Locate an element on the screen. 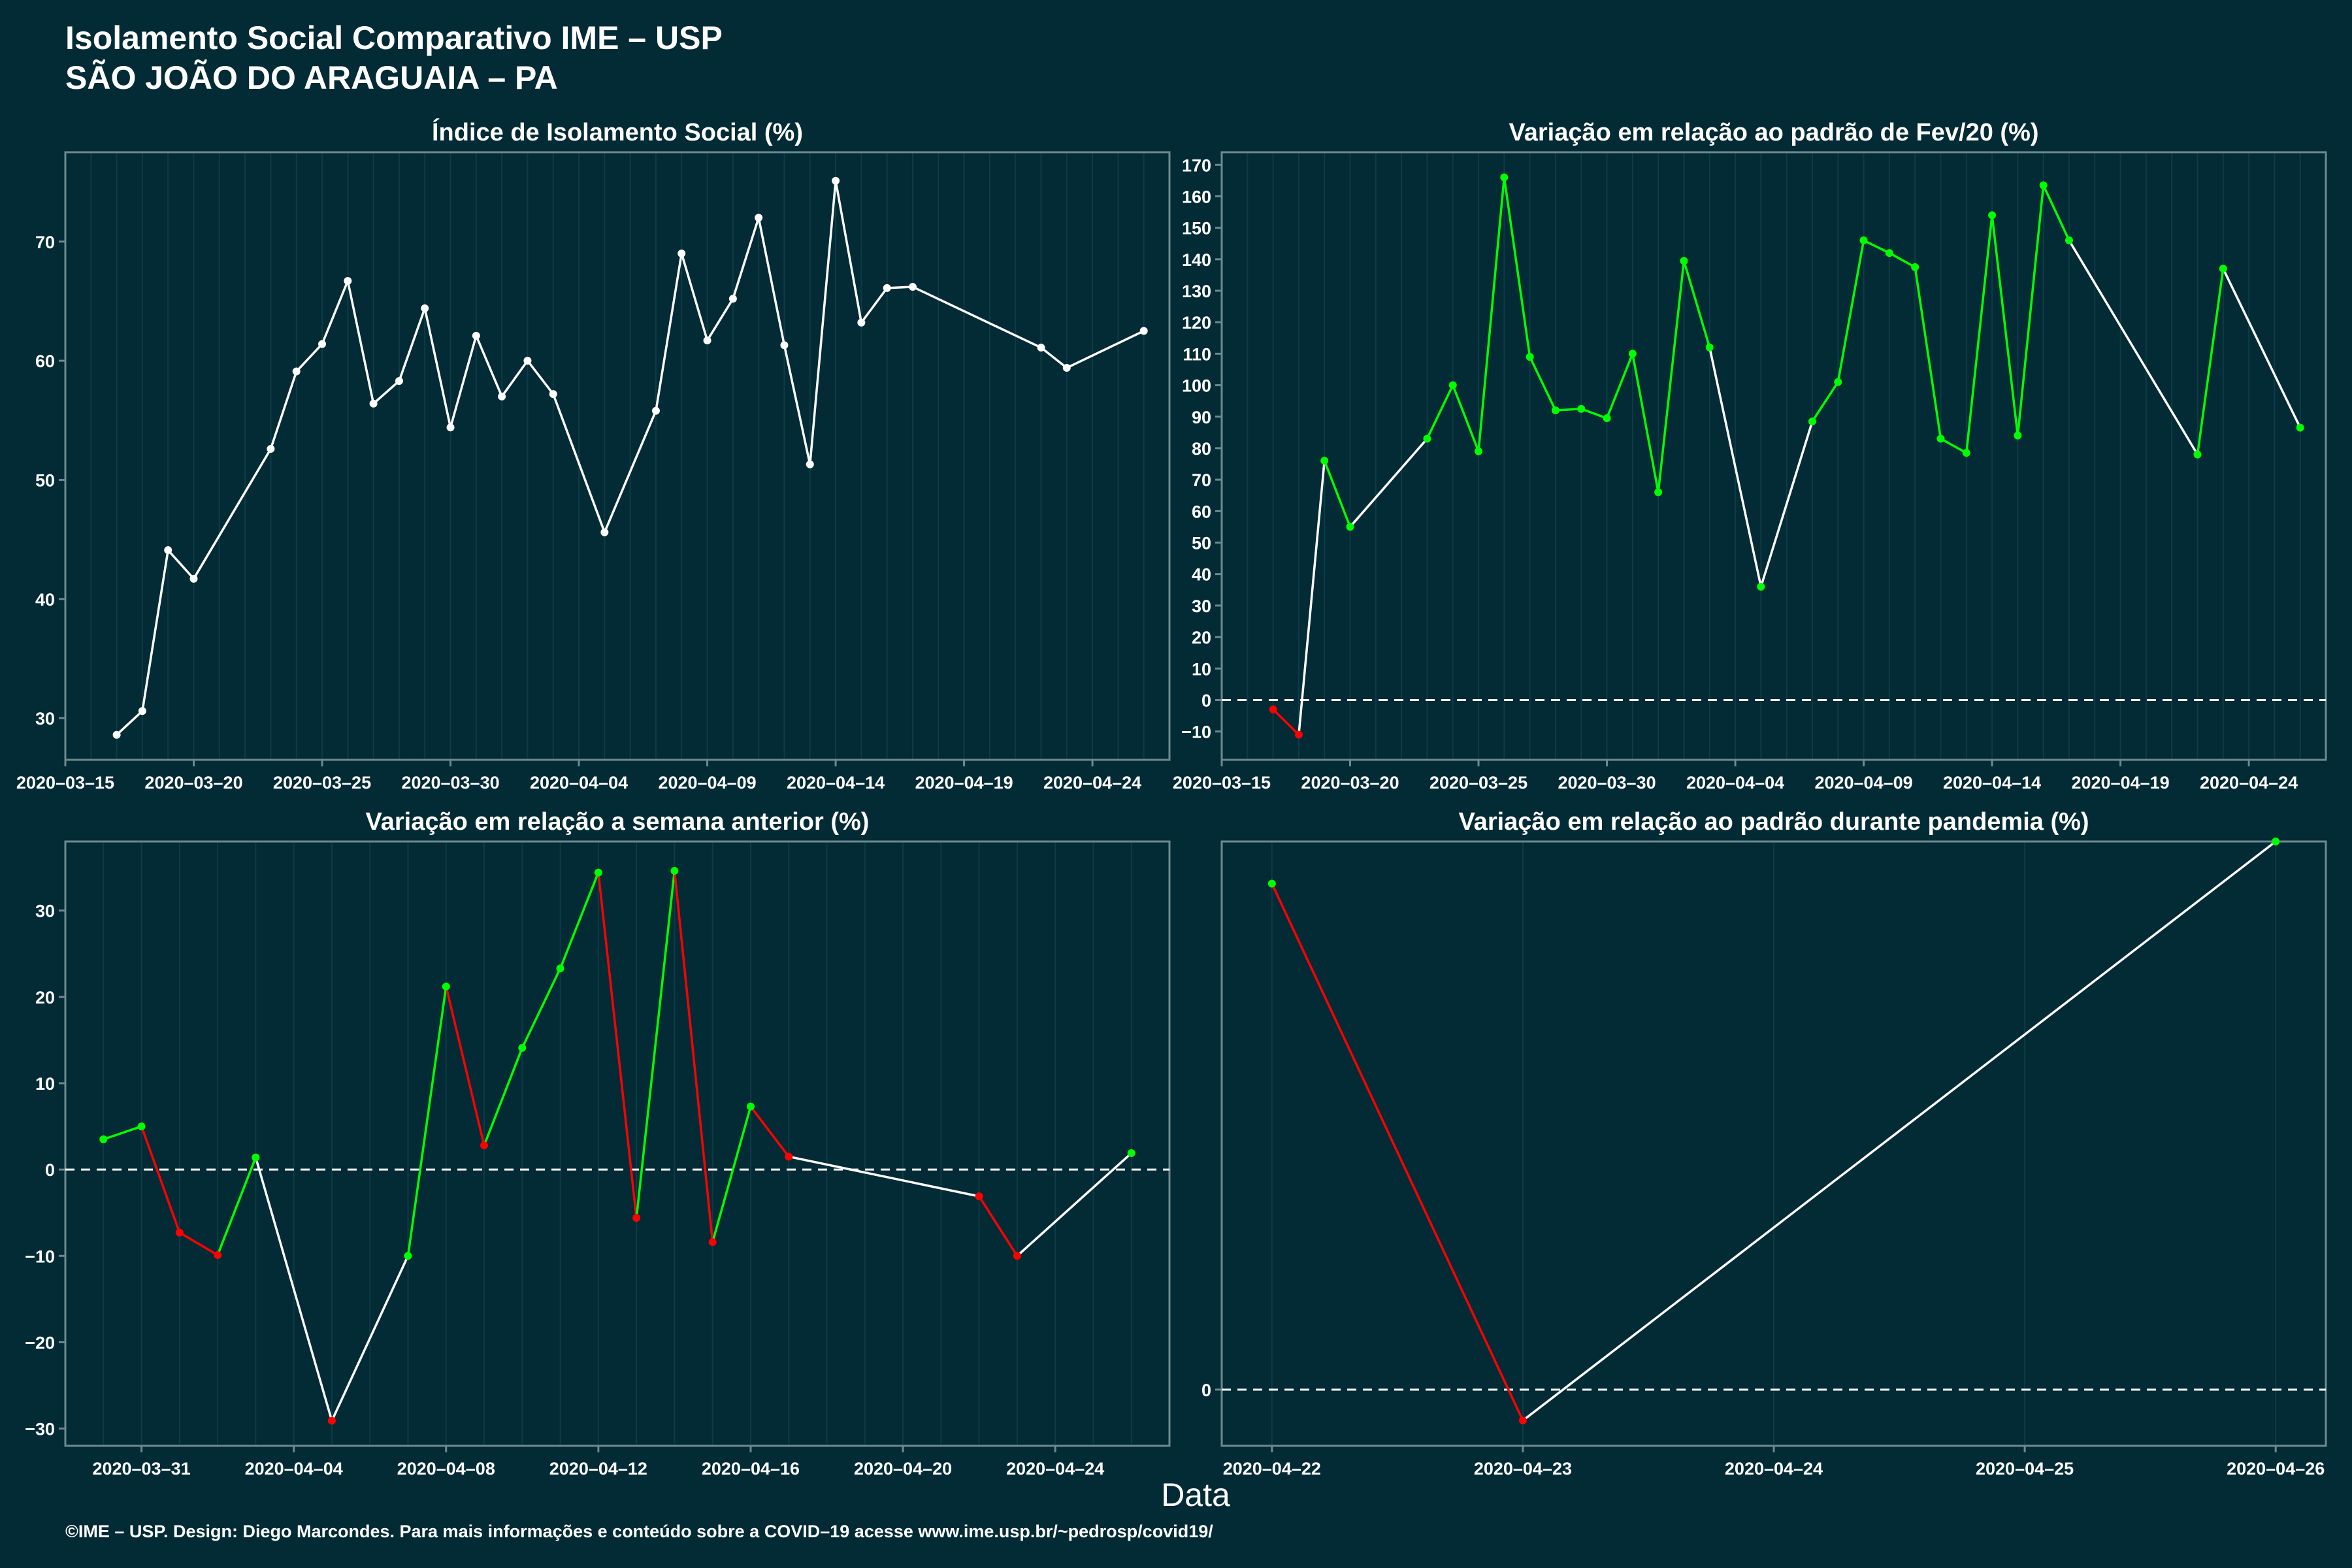 Image resolution: width=2352 pixels, height=1568 pixels. y-tick-label: 90 is located at coordinates (1201, 417).